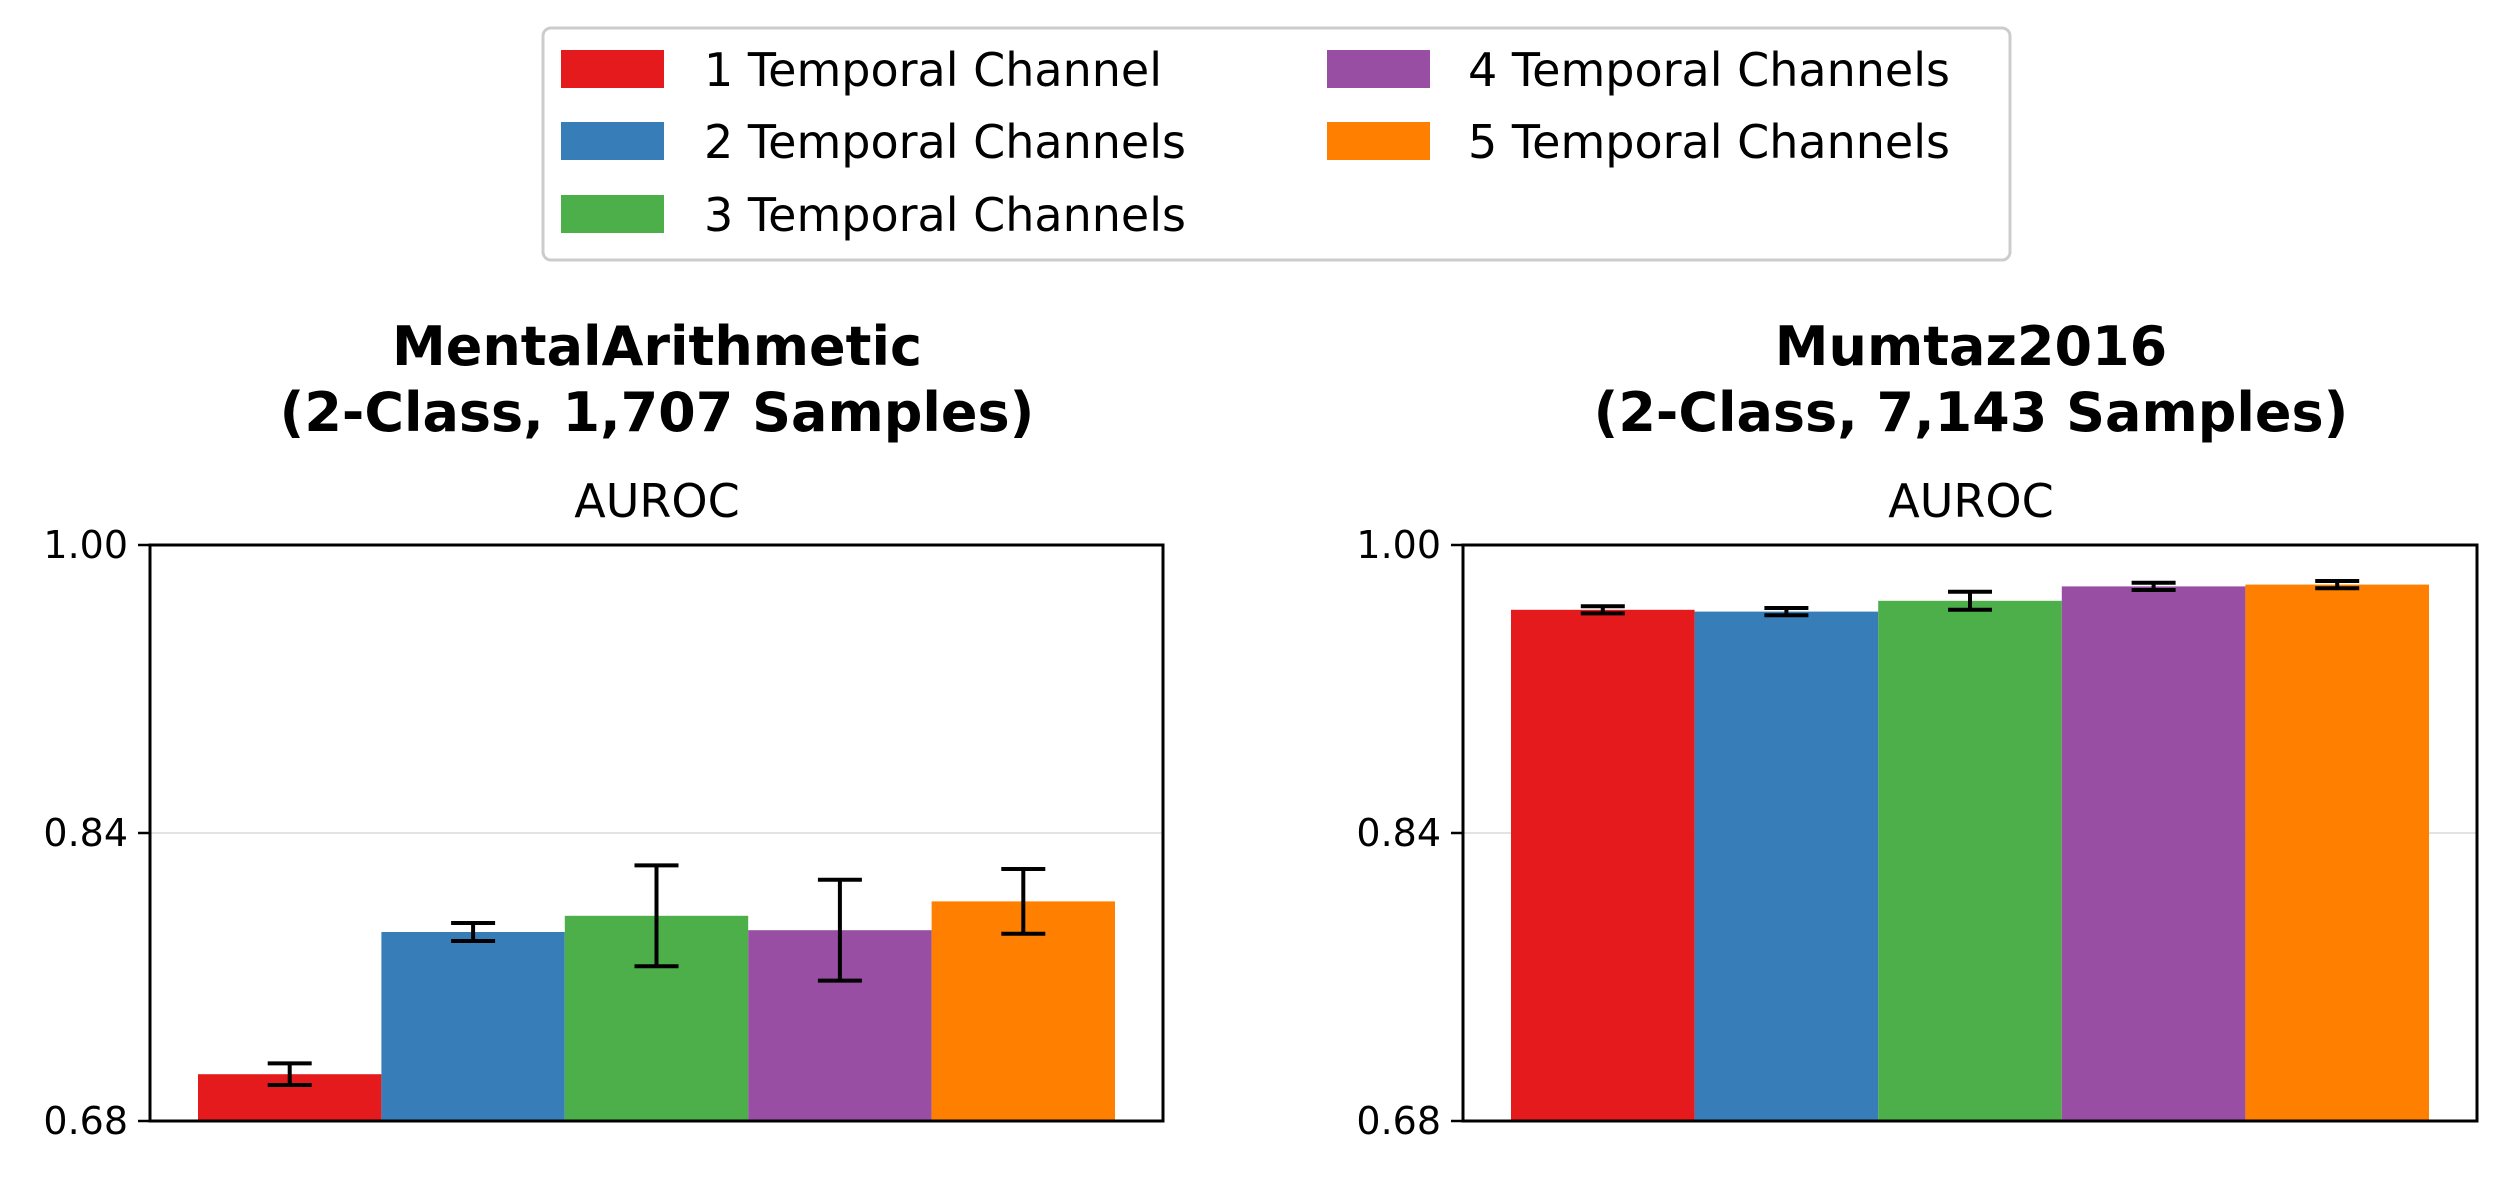  I want to click on chart-2-title-line2: (2-Class, 7,143 Samples), so click(1971, 412).